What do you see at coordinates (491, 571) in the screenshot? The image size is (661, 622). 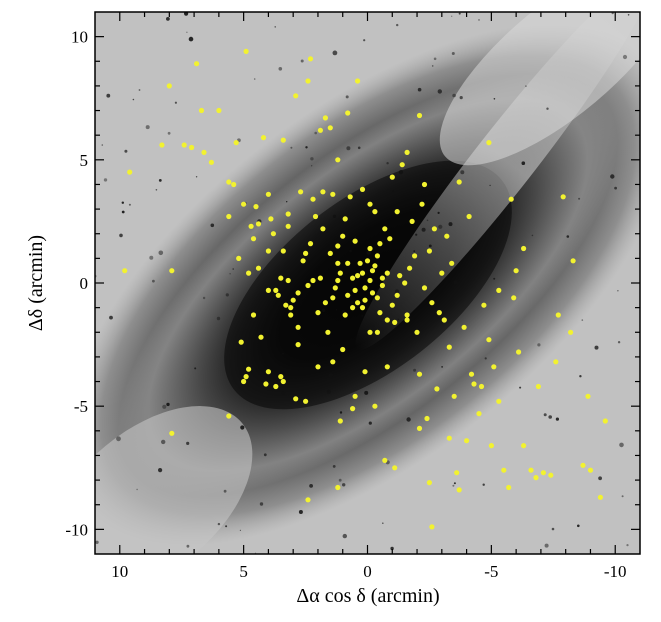 I see `x-tick-label: -5` at bounding box center [491, 571].